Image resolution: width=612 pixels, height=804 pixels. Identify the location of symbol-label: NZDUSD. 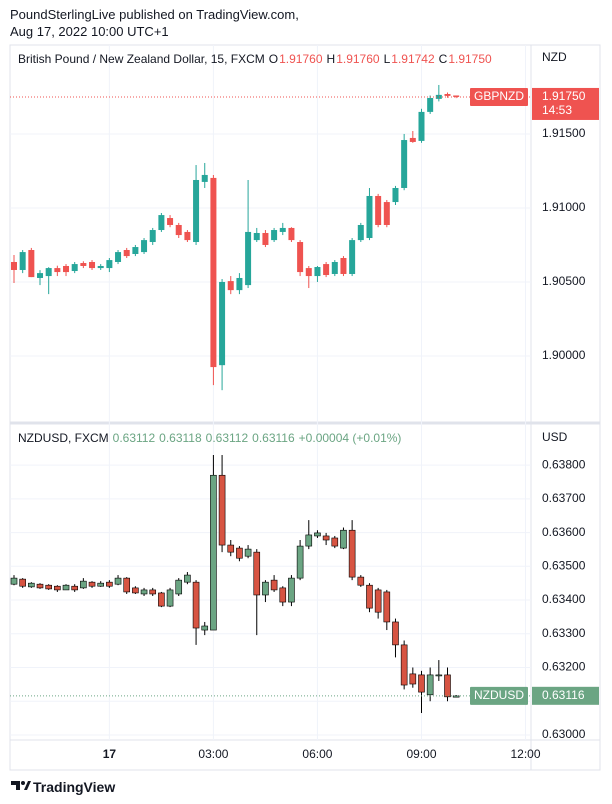
(499, 695).